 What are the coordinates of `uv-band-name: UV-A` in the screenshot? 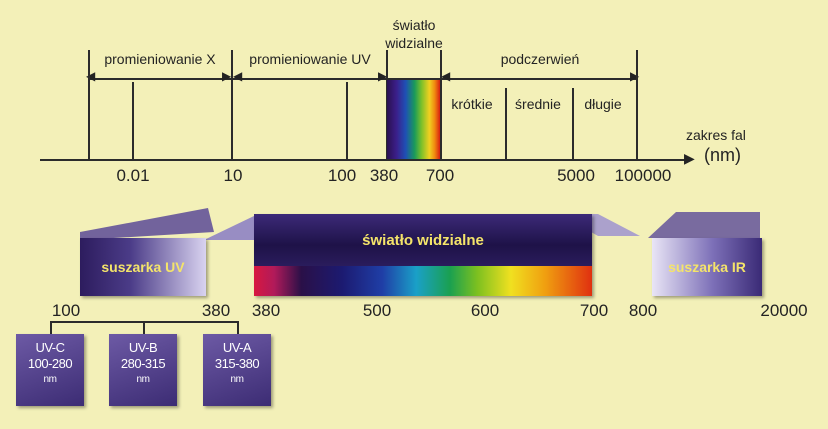 It's located at (237, 347).